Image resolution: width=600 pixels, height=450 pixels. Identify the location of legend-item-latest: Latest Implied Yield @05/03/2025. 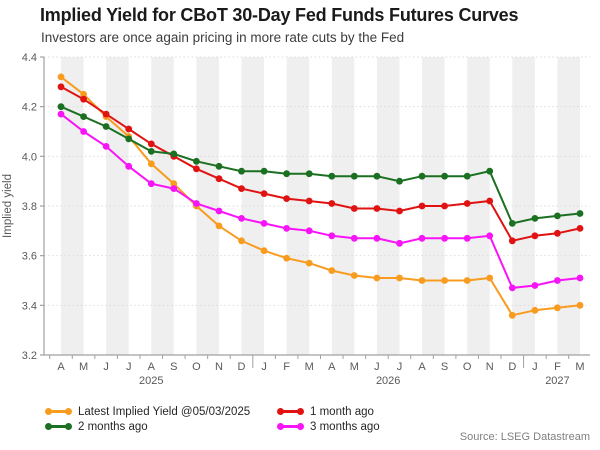
(161, 411).